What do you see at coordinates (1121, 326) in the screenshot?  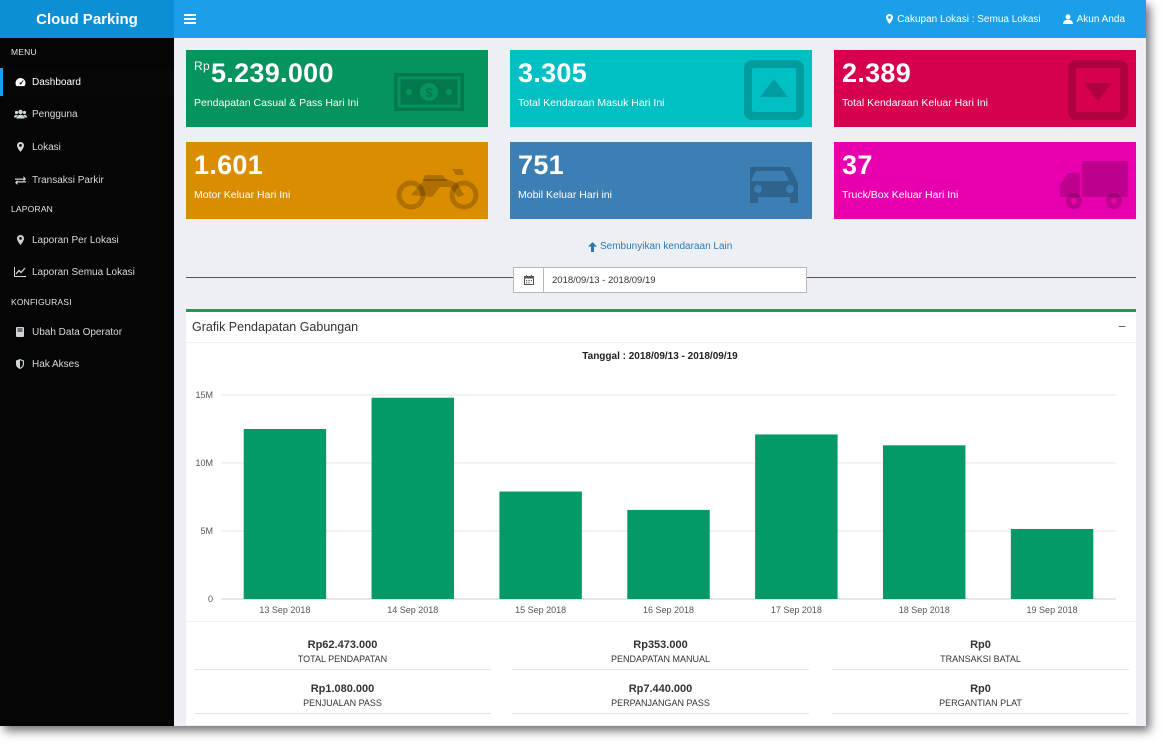 I see `collapse-button: −` at bounding box center [1121, 326].